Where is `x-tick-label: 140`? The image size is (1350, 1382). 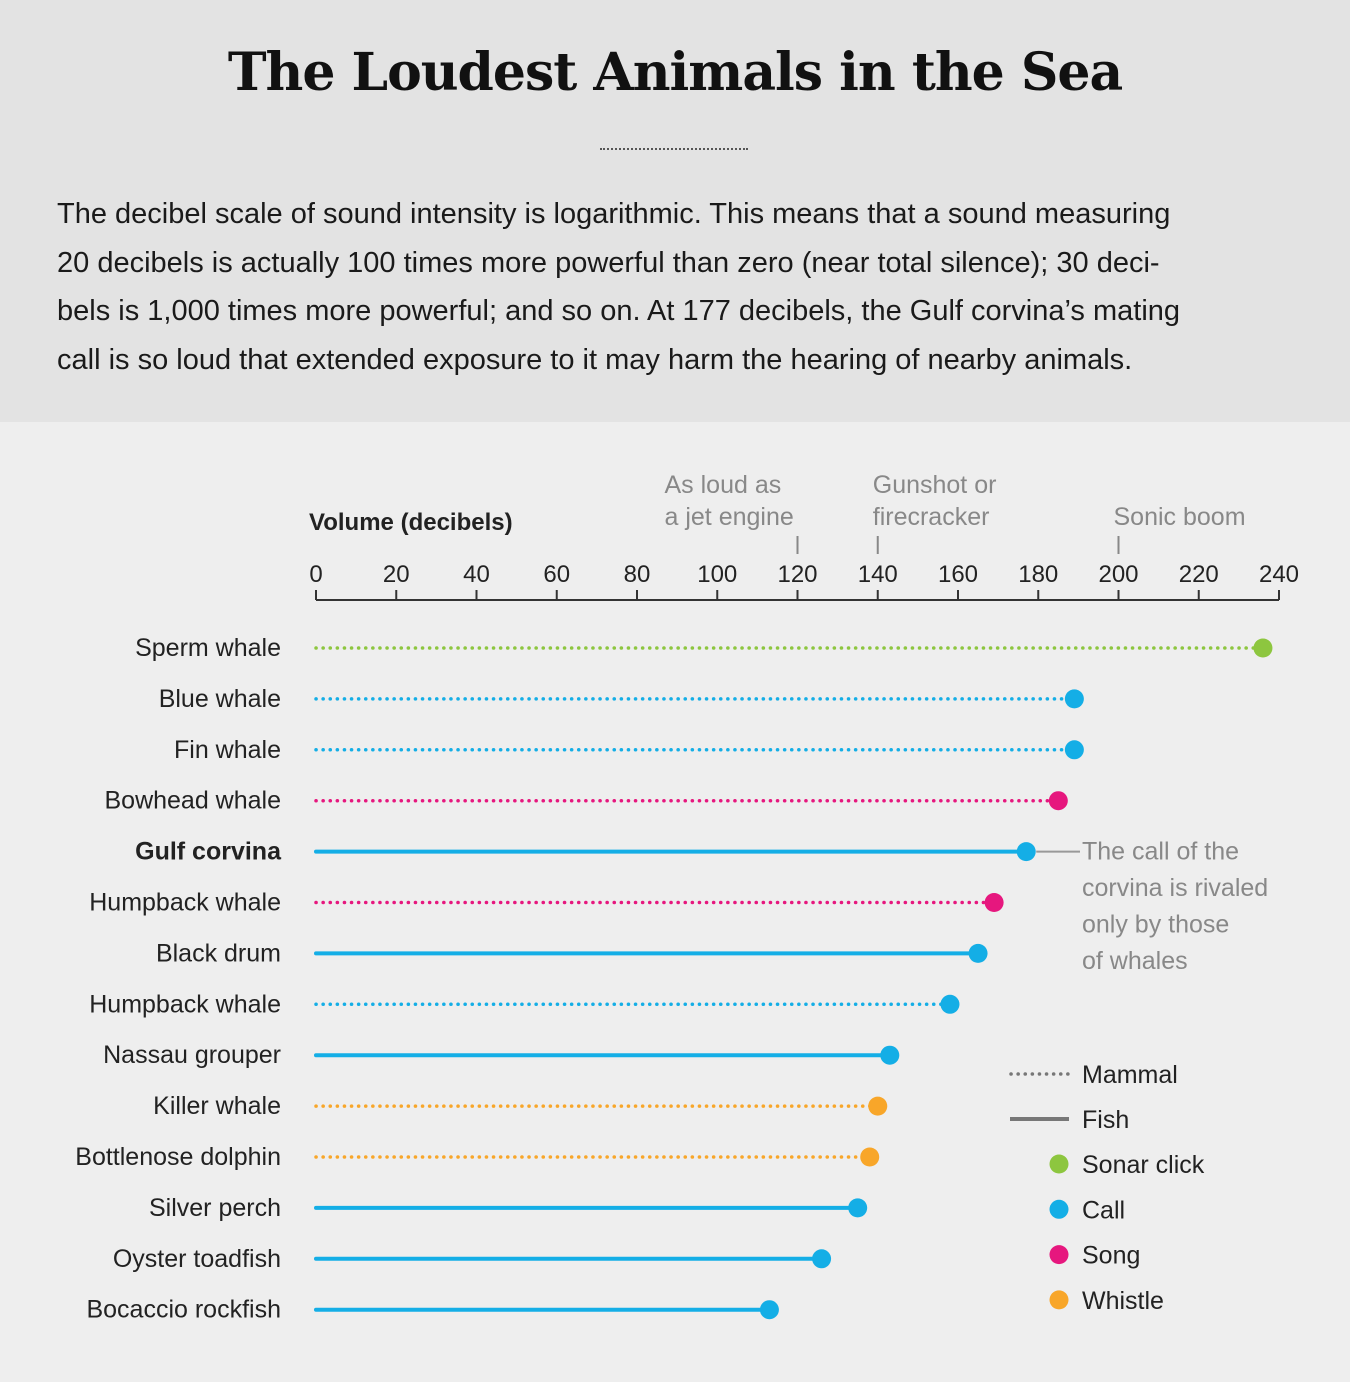
x-tick-label: 140 is located at coordinates (878, 574).